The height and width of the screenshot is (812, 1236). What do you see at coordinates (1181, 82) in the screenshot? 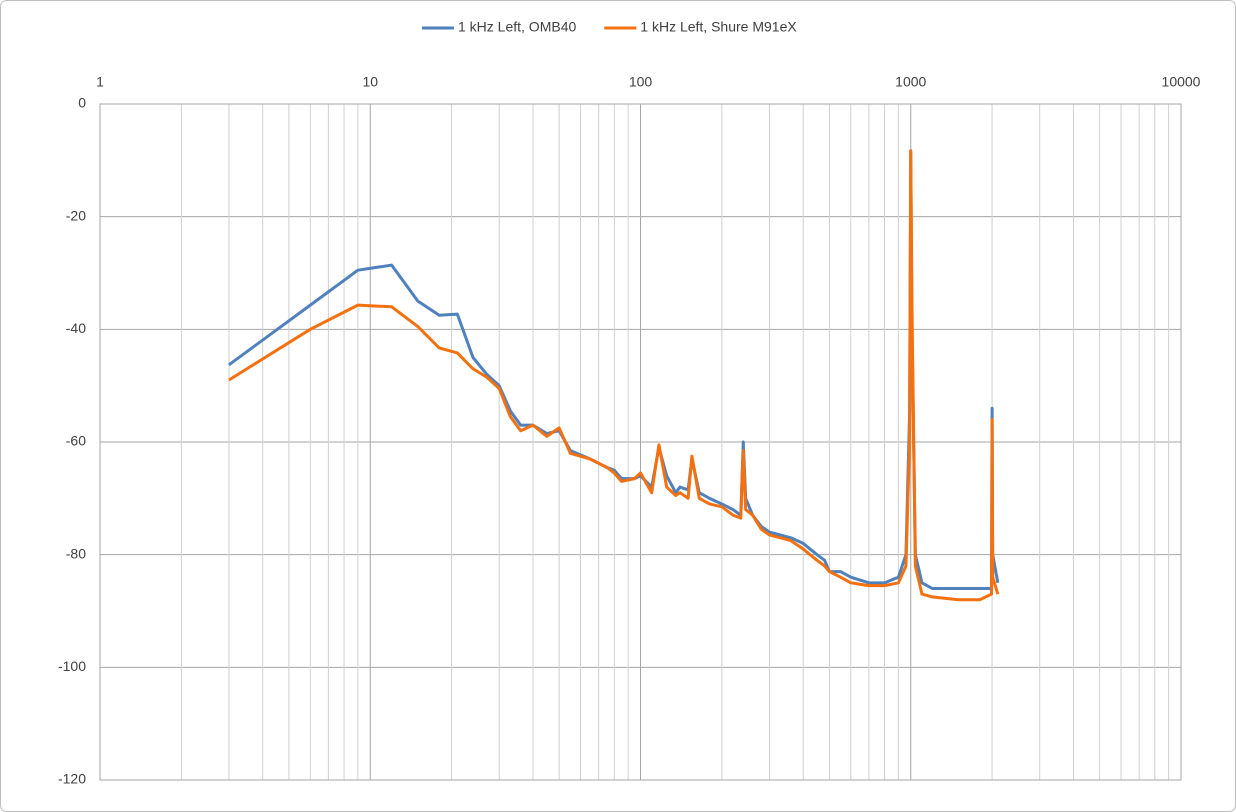
I see `x-tick-label: 10000` at bounding box center [1181, 82].